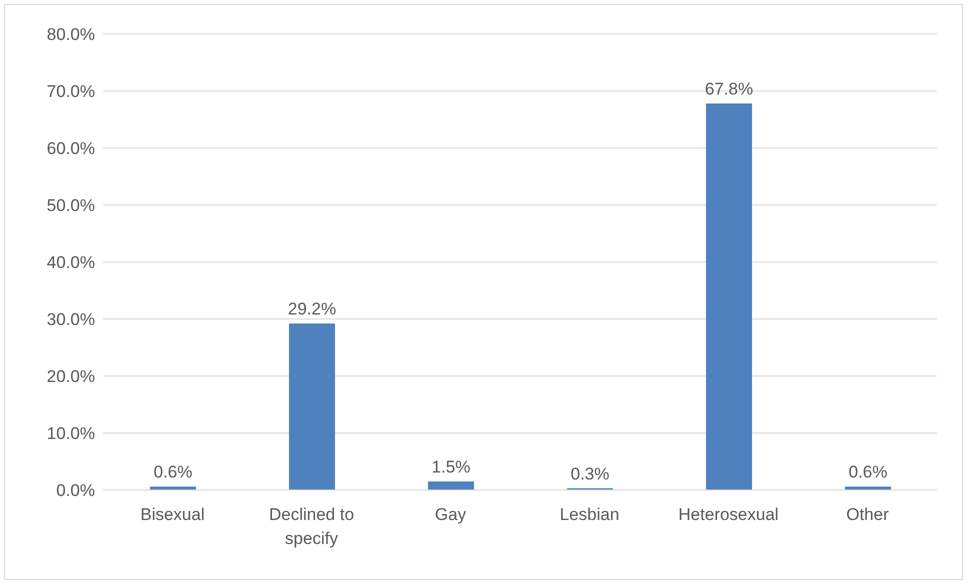 This screenshot has width=965, height=583. I want to click on x-tick-label: Heterosexual, so click(728, 514).